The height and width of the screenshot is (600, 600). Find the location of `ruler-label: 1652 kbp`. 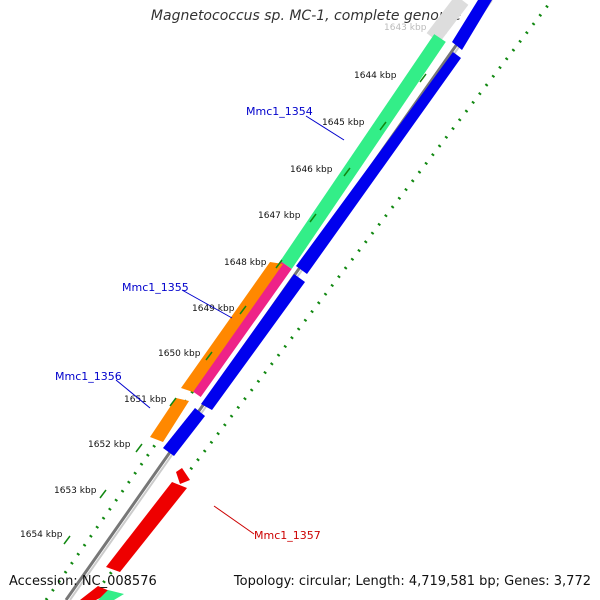

ruler-label: 1652 kbp is located at coordinates (109, 445).